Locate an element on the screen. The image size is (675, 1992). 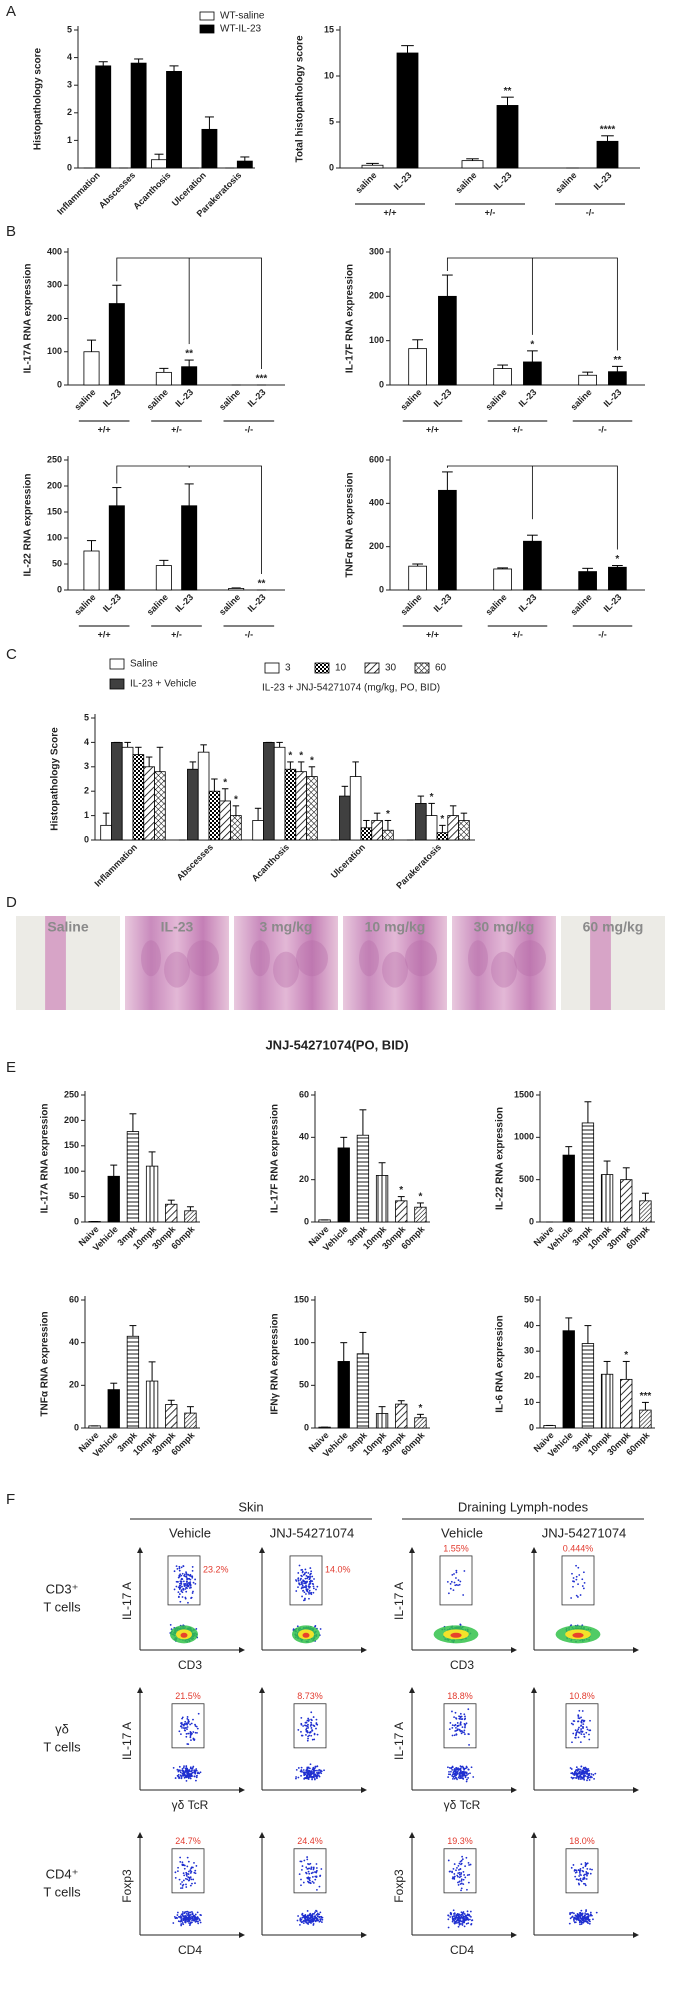
group-label: -/- is located at coordinates (602, 634).